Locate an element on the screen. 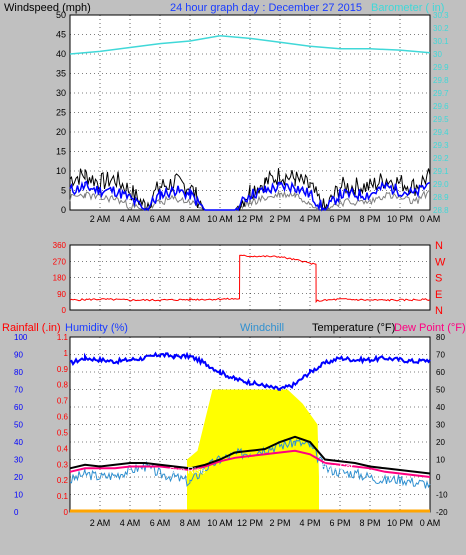  y2-tick-label: 30.3 is located at coordinates (441, 15).